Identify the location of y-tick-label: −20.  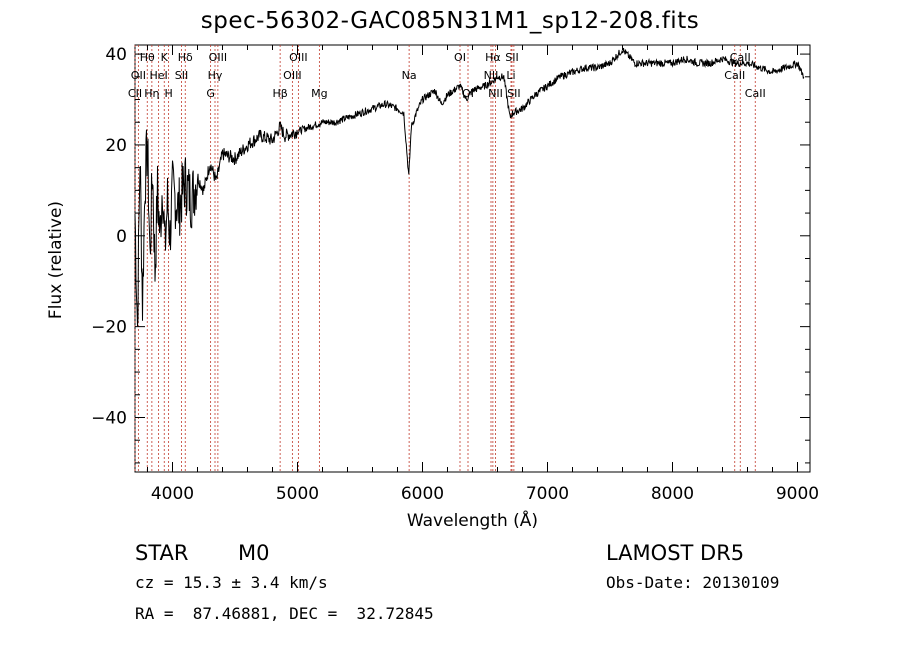
(109, 328).